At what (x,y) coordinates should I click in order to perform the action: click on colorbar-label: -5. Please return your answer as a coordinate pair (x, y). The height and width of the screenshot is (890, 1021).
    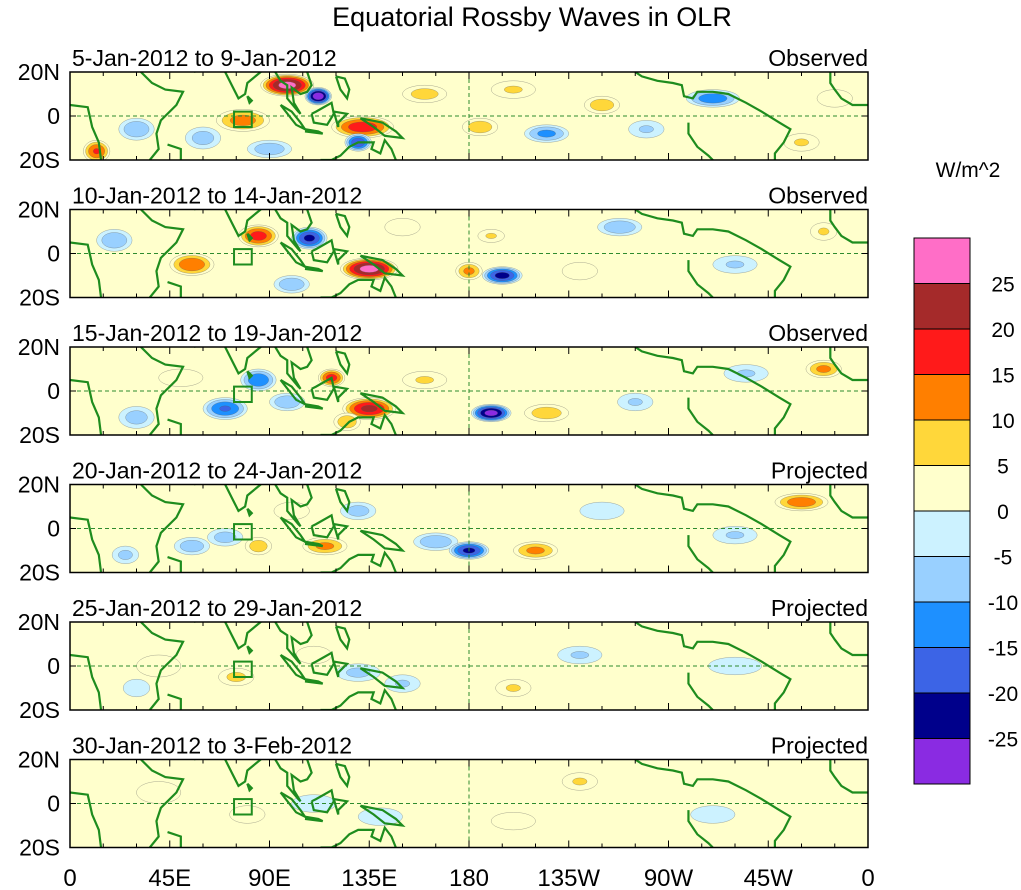
    Looking at the image, I should click on (1003, 558).